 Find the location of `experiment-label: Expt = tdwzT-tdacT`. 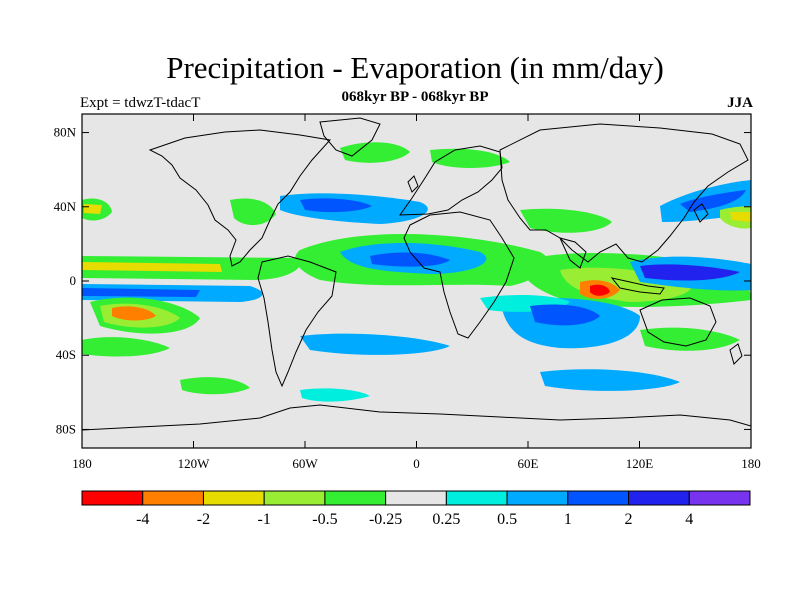

experiment-label: Expt = tdwzT-tdacT is located at coordinates (140, 103).